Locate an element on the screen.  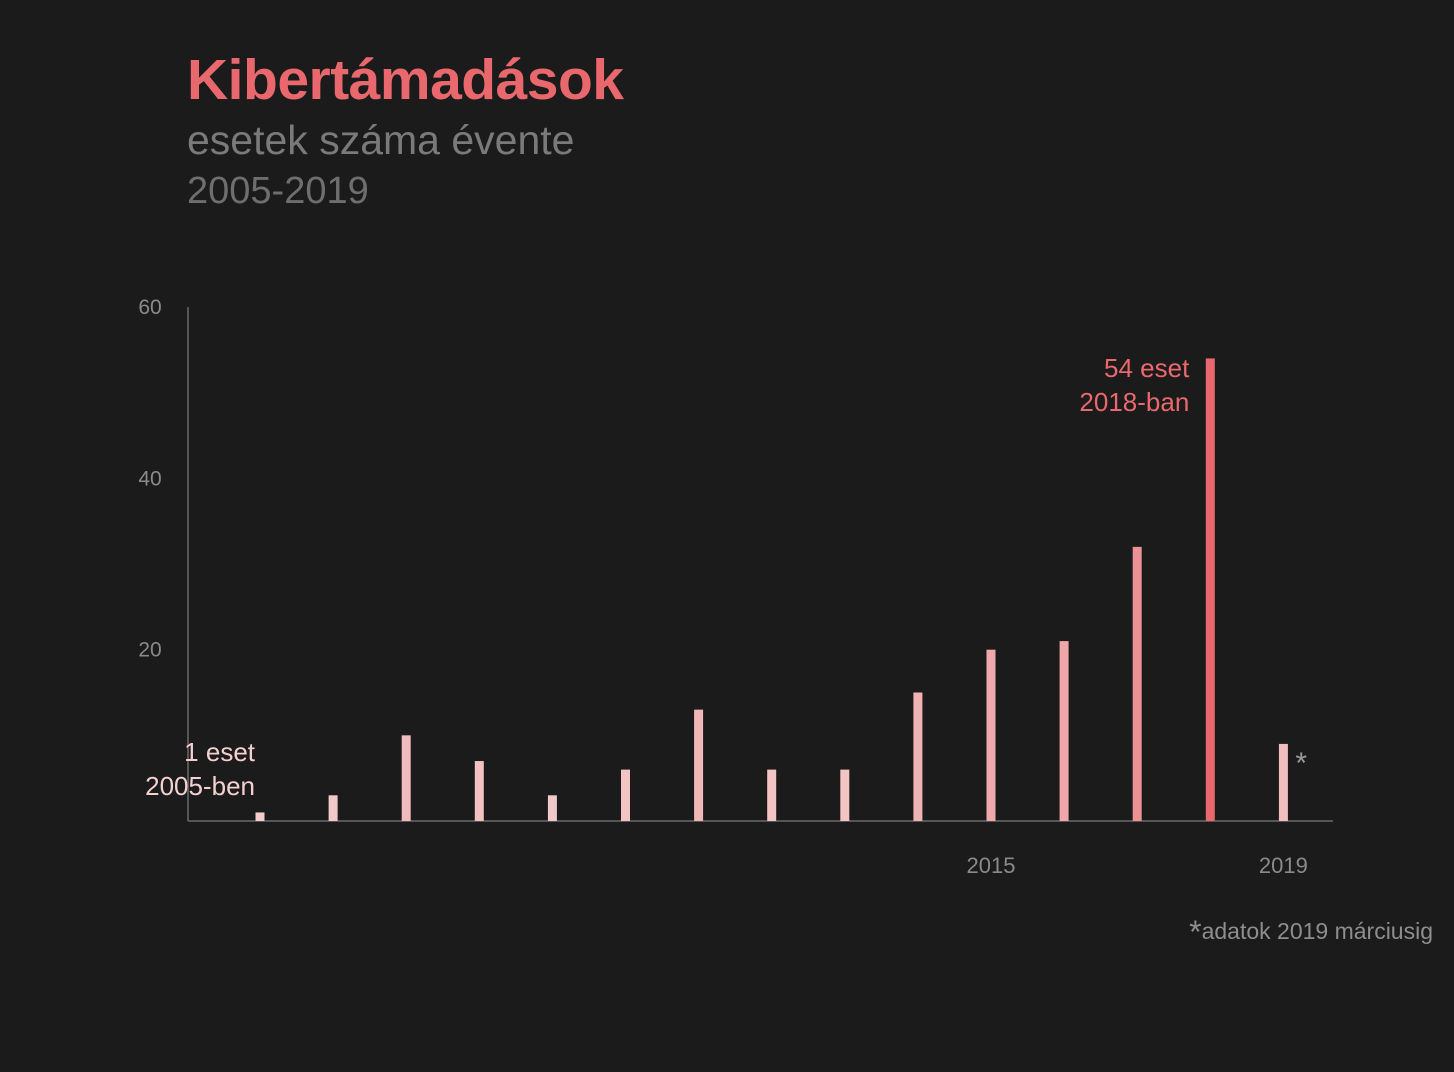
annotation-max-line2: 2018-ban is located at coordinates (1134, 402).